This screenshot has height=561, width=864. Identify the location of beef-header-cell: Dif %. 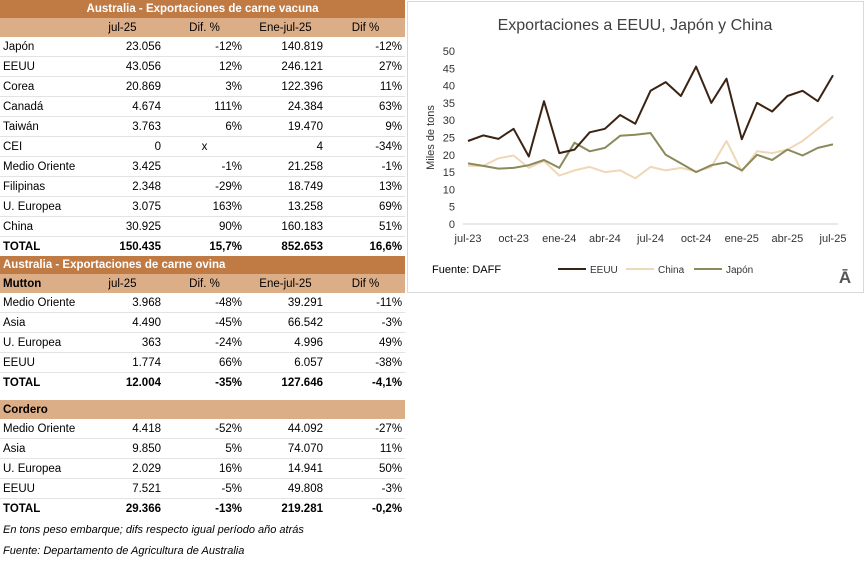
(366, 27).